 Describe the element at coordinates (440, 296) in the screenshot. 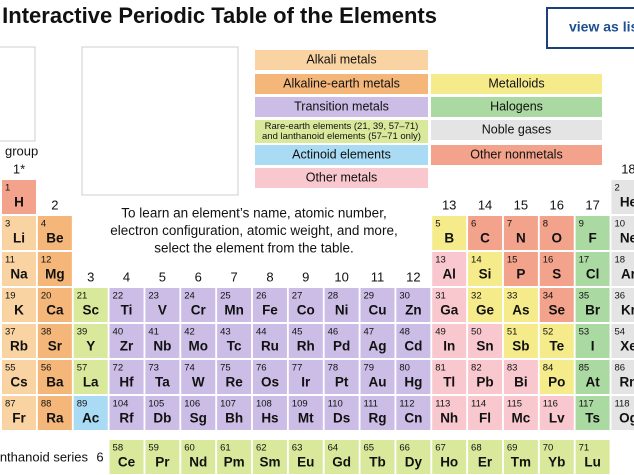

I see `atomic-number: 31` at that location.